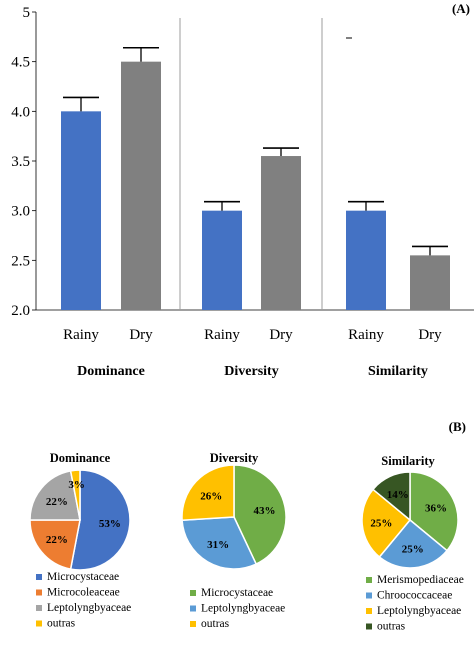 The width and height of the screenshot is (474, 648). Describe the element at coordinates (20, 212) in the screenshot. I see `y-tick-label: 3.0` at that location.